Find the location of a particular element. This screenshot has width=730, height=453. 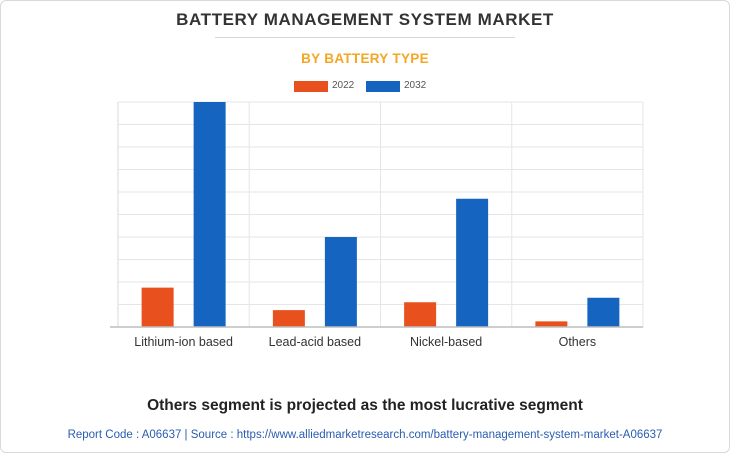

chart-title: BATTERY MANAGEMENT SYSTEM MARKET is located at coordinates (365, 19).